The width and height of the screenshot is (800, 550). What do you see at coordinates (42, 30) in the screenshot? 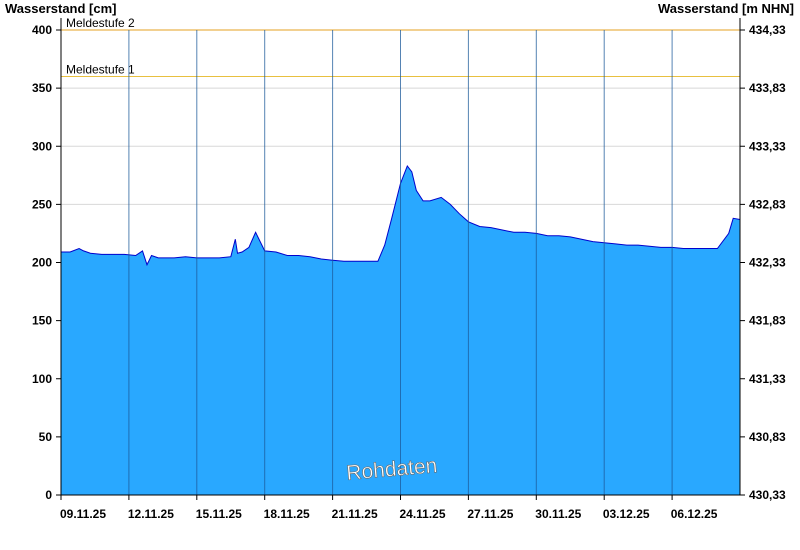
I see `y-tick-label-left: 400` at bounding box center [42, 30].